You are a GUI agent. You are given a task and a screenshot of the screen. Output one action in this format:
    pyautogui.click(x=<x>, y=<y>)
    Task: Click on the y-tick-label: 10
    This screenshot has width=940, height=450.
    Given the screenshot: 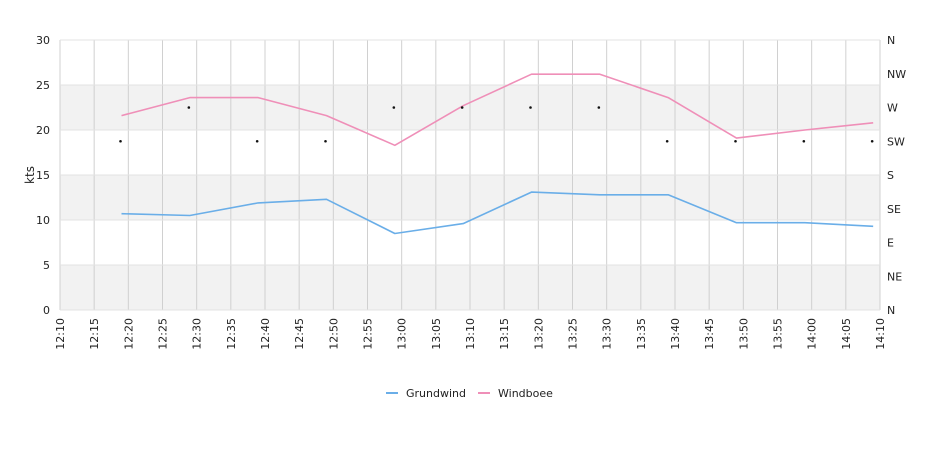 What is the action you would take?
    pyautogui.click(x=43, y=220)
    